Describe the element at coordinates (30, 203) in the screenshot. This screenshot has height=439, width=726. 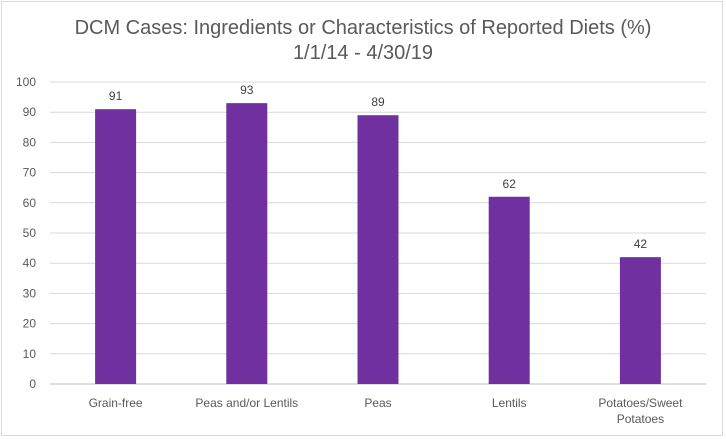
I see `y-tick-label: 60` at that location.